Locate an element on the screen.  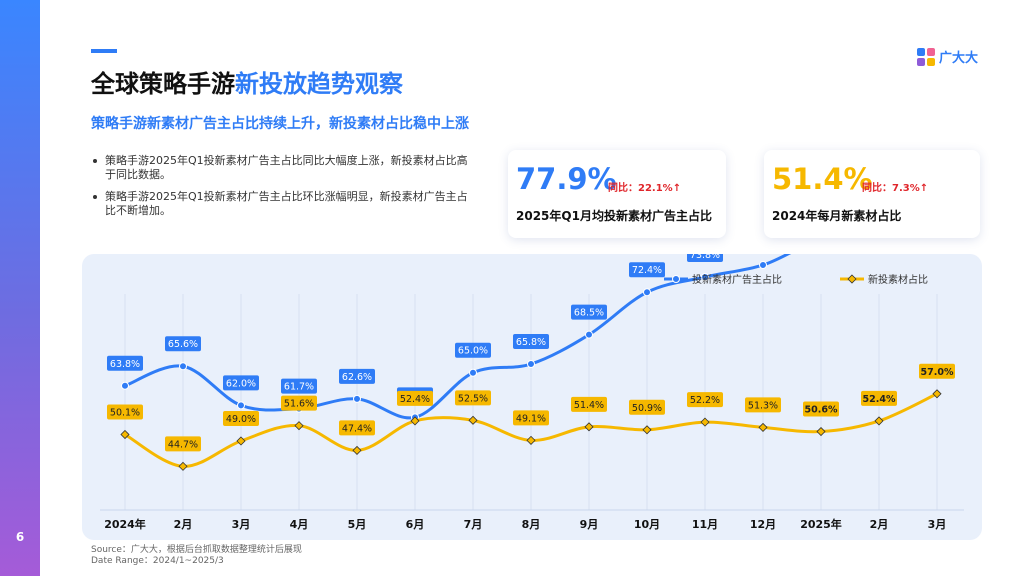
page-number: 6 is located at coordinates (20, 537).